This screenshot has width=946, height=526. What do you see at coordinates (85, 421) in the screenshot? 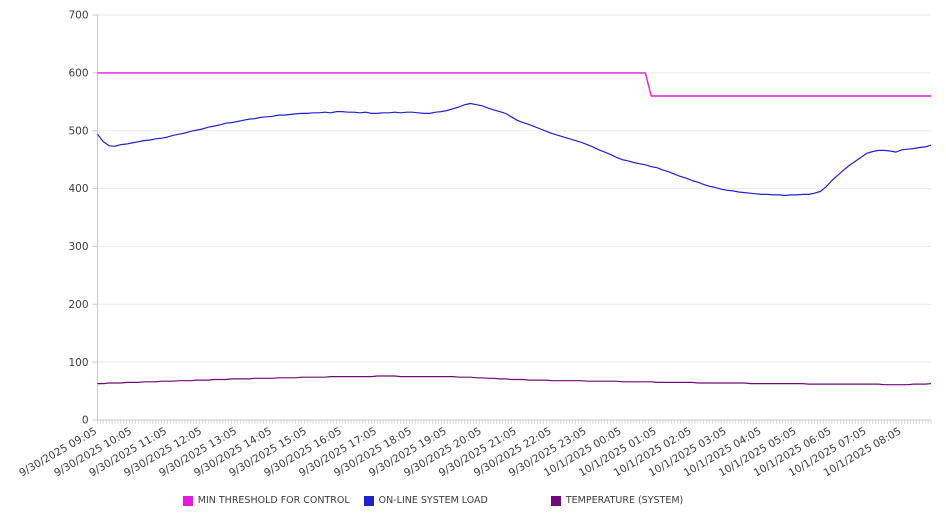
I see `y-tick-label: 0` at bounding box center [85, 421].